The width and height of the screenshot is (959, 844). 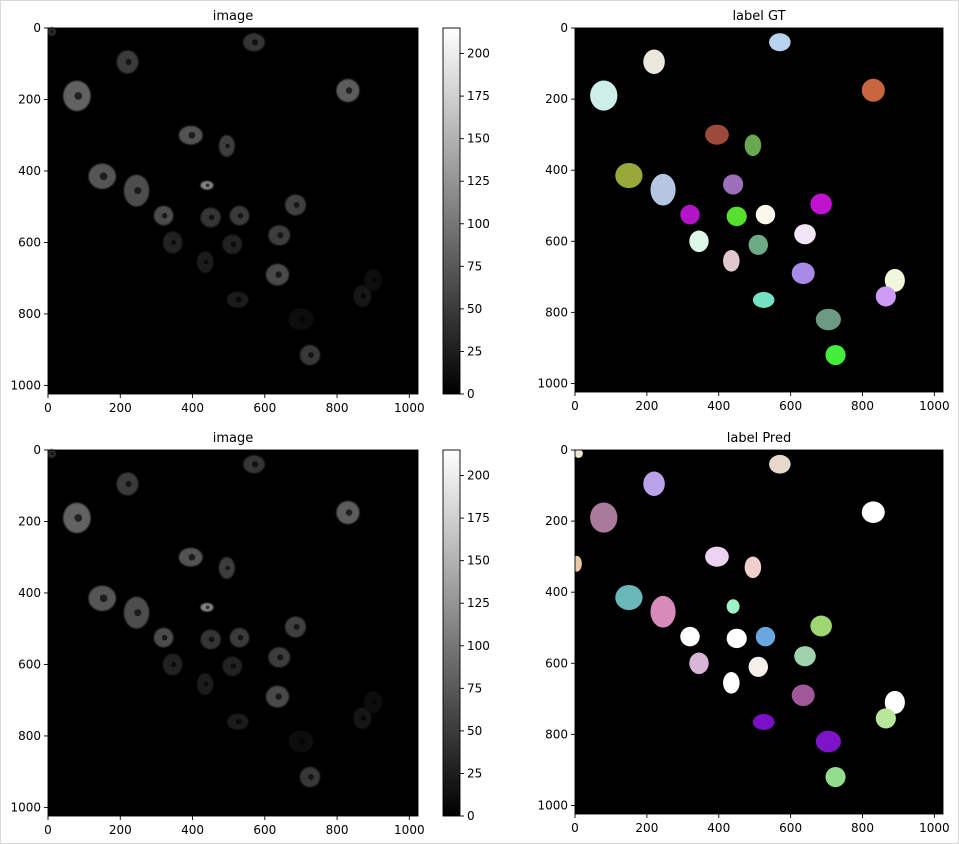 What do you see at coordinates (575, 406) in the screenshot?
I see `x-tick-label: 0` at bounding box center [575, 406].